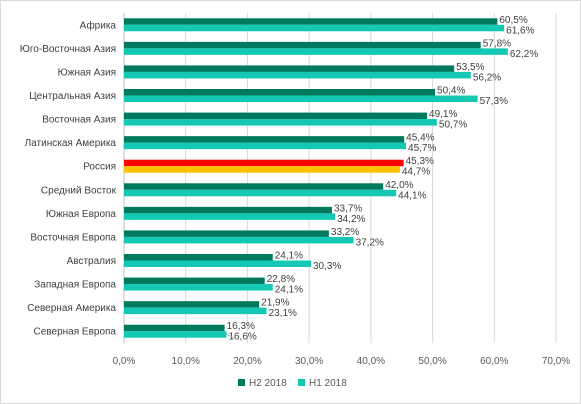 This screenshot has width=581, height=404. What do you see at coordinates (75, 285) in the screenshot?
I see `category-label: Западная Европа` at bounding box center [75, 285].